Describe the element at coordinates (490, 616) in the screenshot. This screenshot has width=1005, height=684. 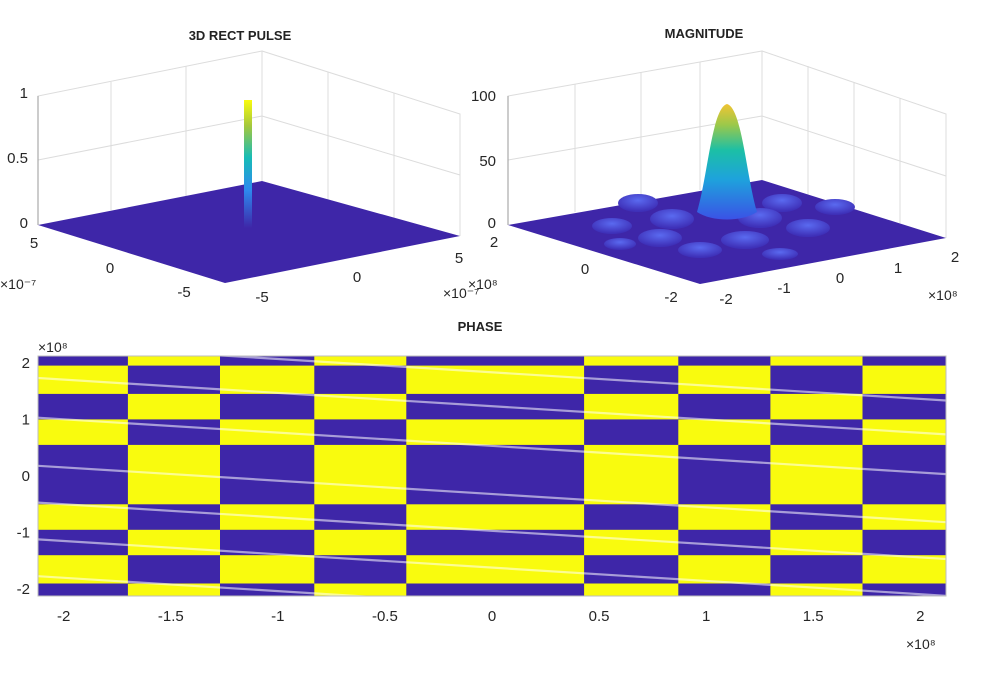
I see `phase-x-ticks: -2 -1.5 -1 -0.5 0 0.5 1 1.5 2` at that location.